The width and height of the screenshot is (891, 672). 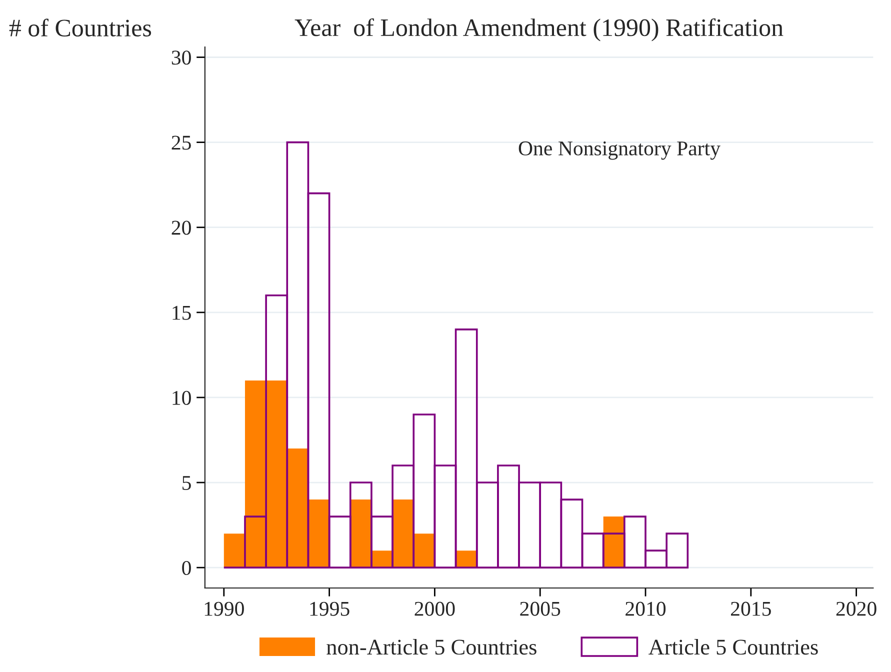 I want to click on y-axis-title: # of Countries, so click(x=80, y=27).